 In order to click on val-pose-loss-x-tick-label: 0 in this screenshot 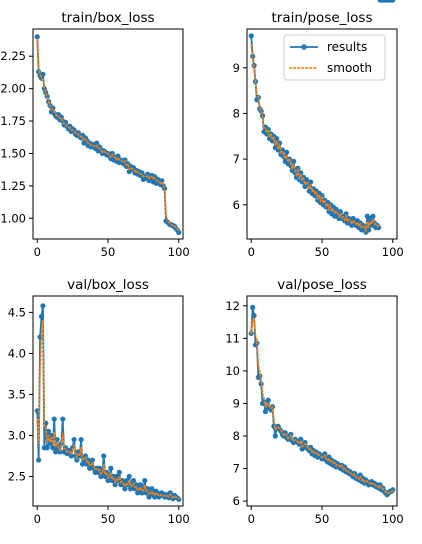, I will do `click(251, 519)`.